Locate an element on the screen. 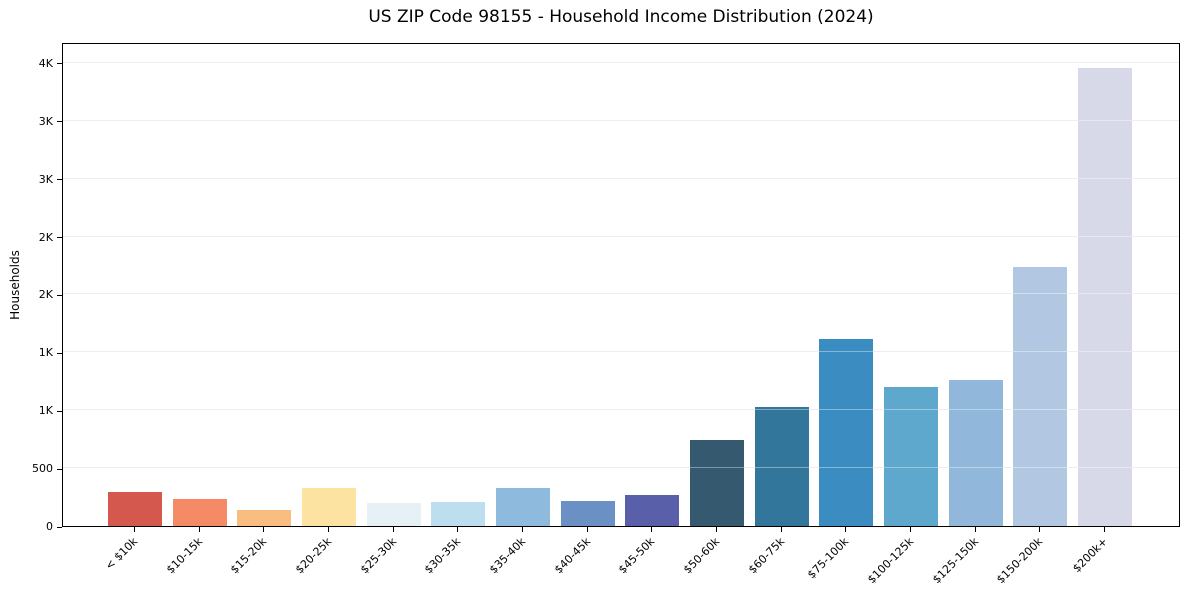 Image resolution: width=1189 pixels, height=590 pixels. bar-$35-40k is located at coordinates (523, 506).